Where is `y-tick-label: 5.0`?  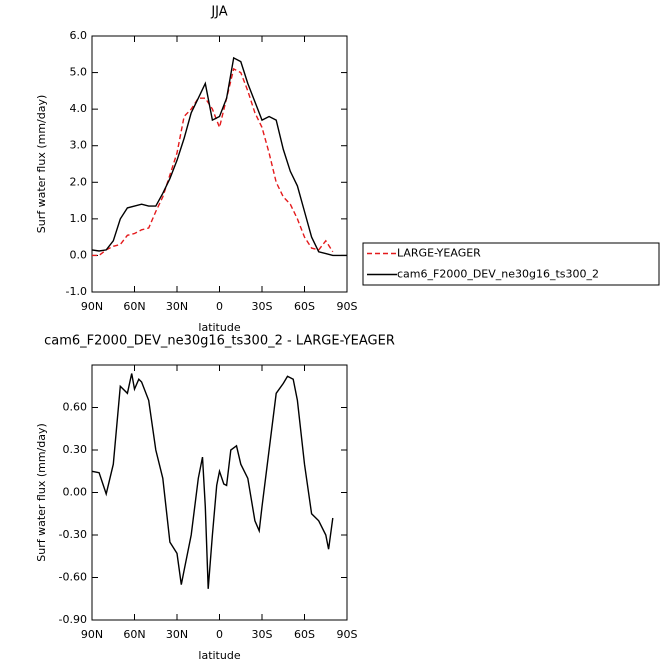
y-tick-label: 5.0 is located at coordinates (79, 72).